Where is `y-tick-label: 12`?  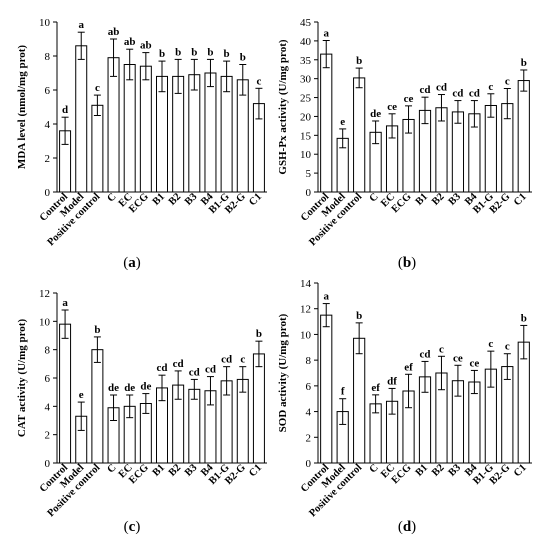 y-tick-label: 12 is located at coordinates (305, 310).